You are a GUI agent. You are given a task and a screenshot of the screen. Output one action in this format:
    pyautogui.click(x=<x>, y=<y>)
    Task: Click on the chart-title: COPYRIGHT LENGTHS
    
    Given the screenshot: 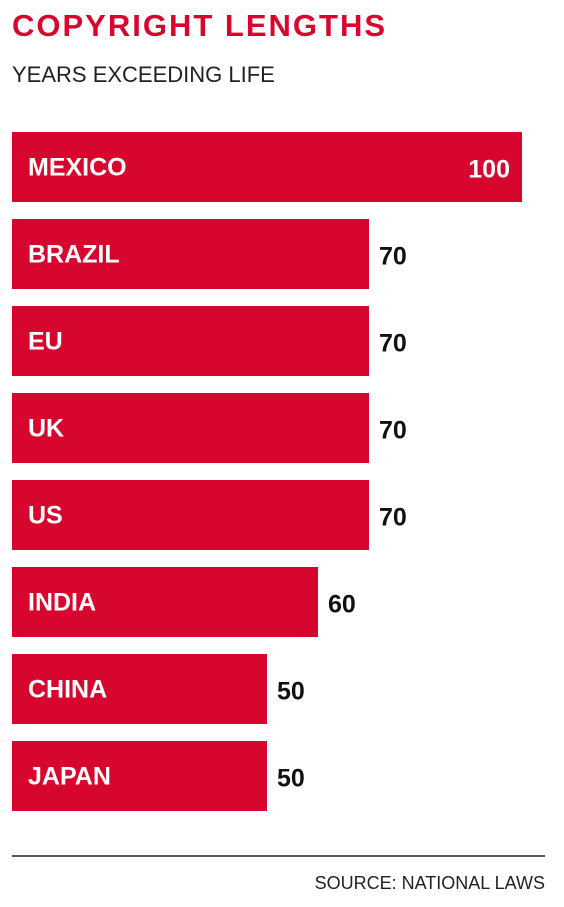 What is the action you would take?
    pyautogui.click(x=199, y=25)
    